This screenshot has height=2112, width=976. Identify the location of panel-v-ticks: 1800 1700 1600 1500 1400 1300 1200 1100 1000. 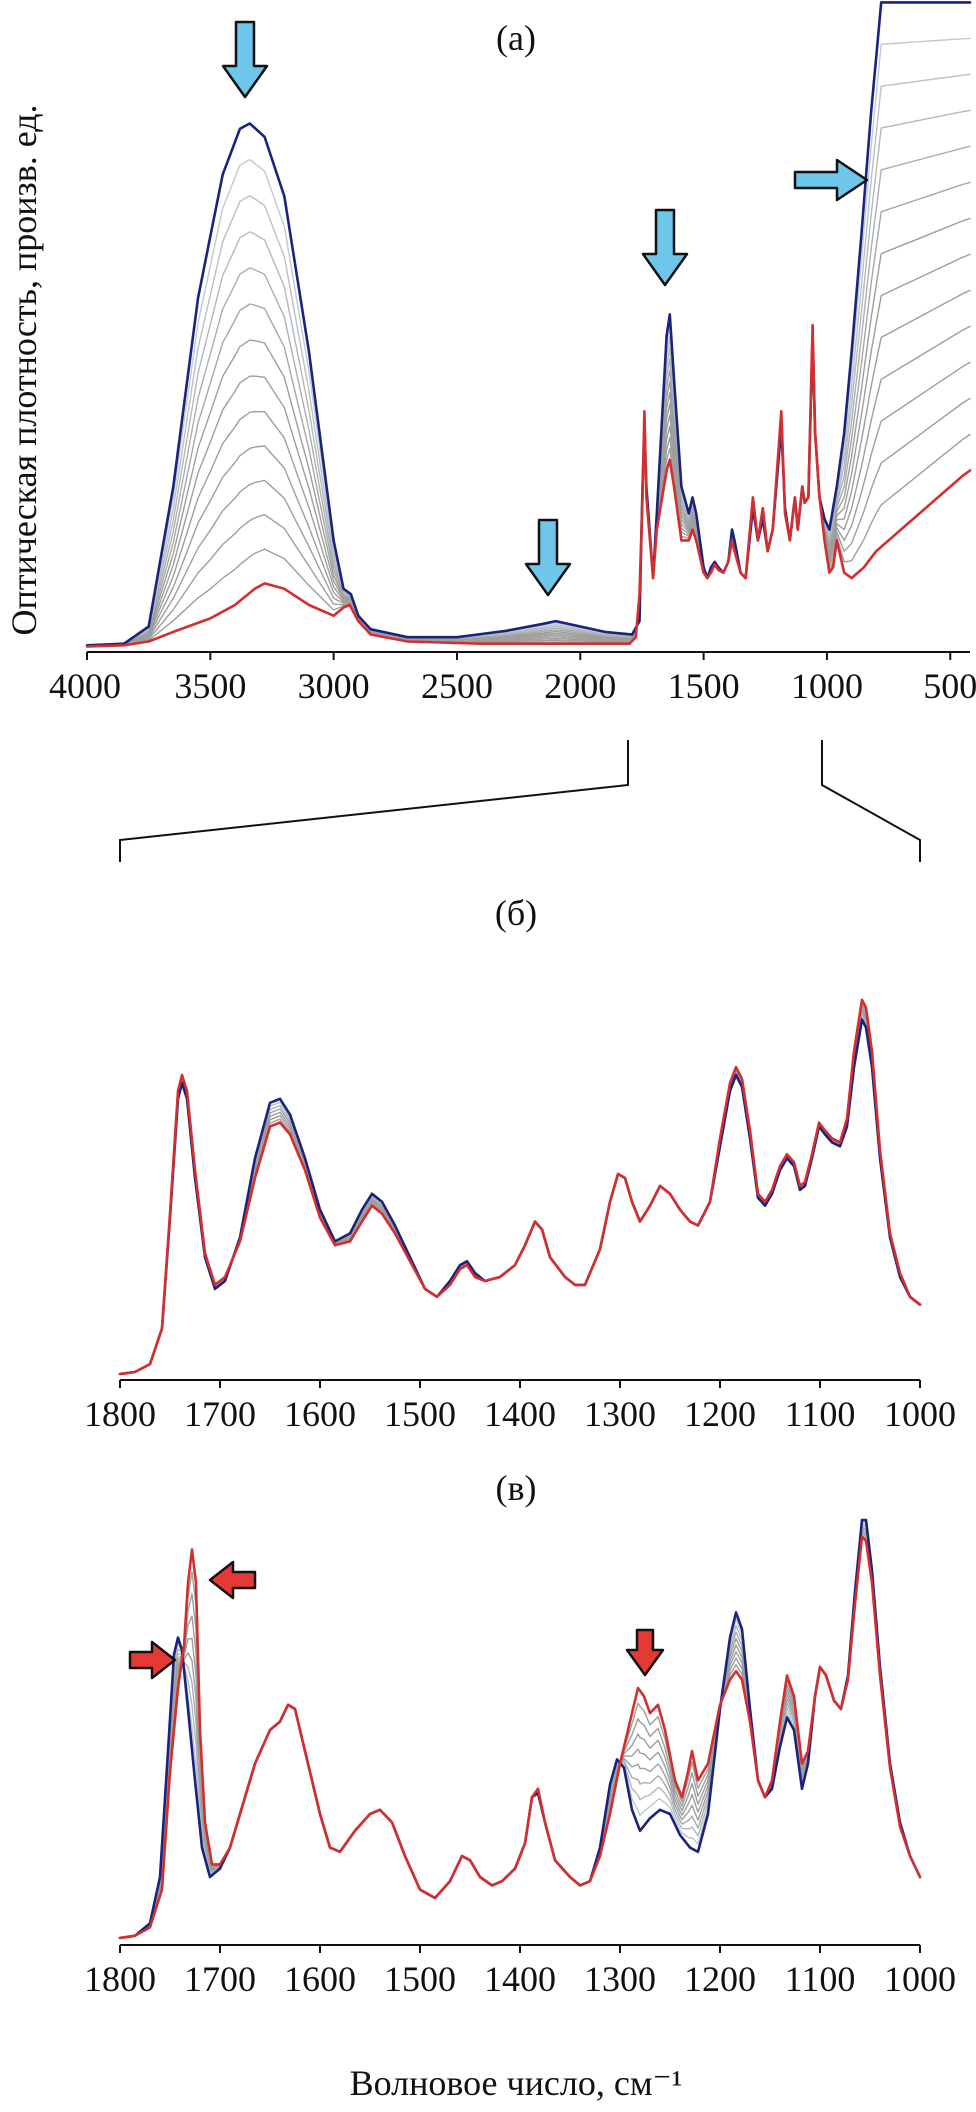
(520, 1972).